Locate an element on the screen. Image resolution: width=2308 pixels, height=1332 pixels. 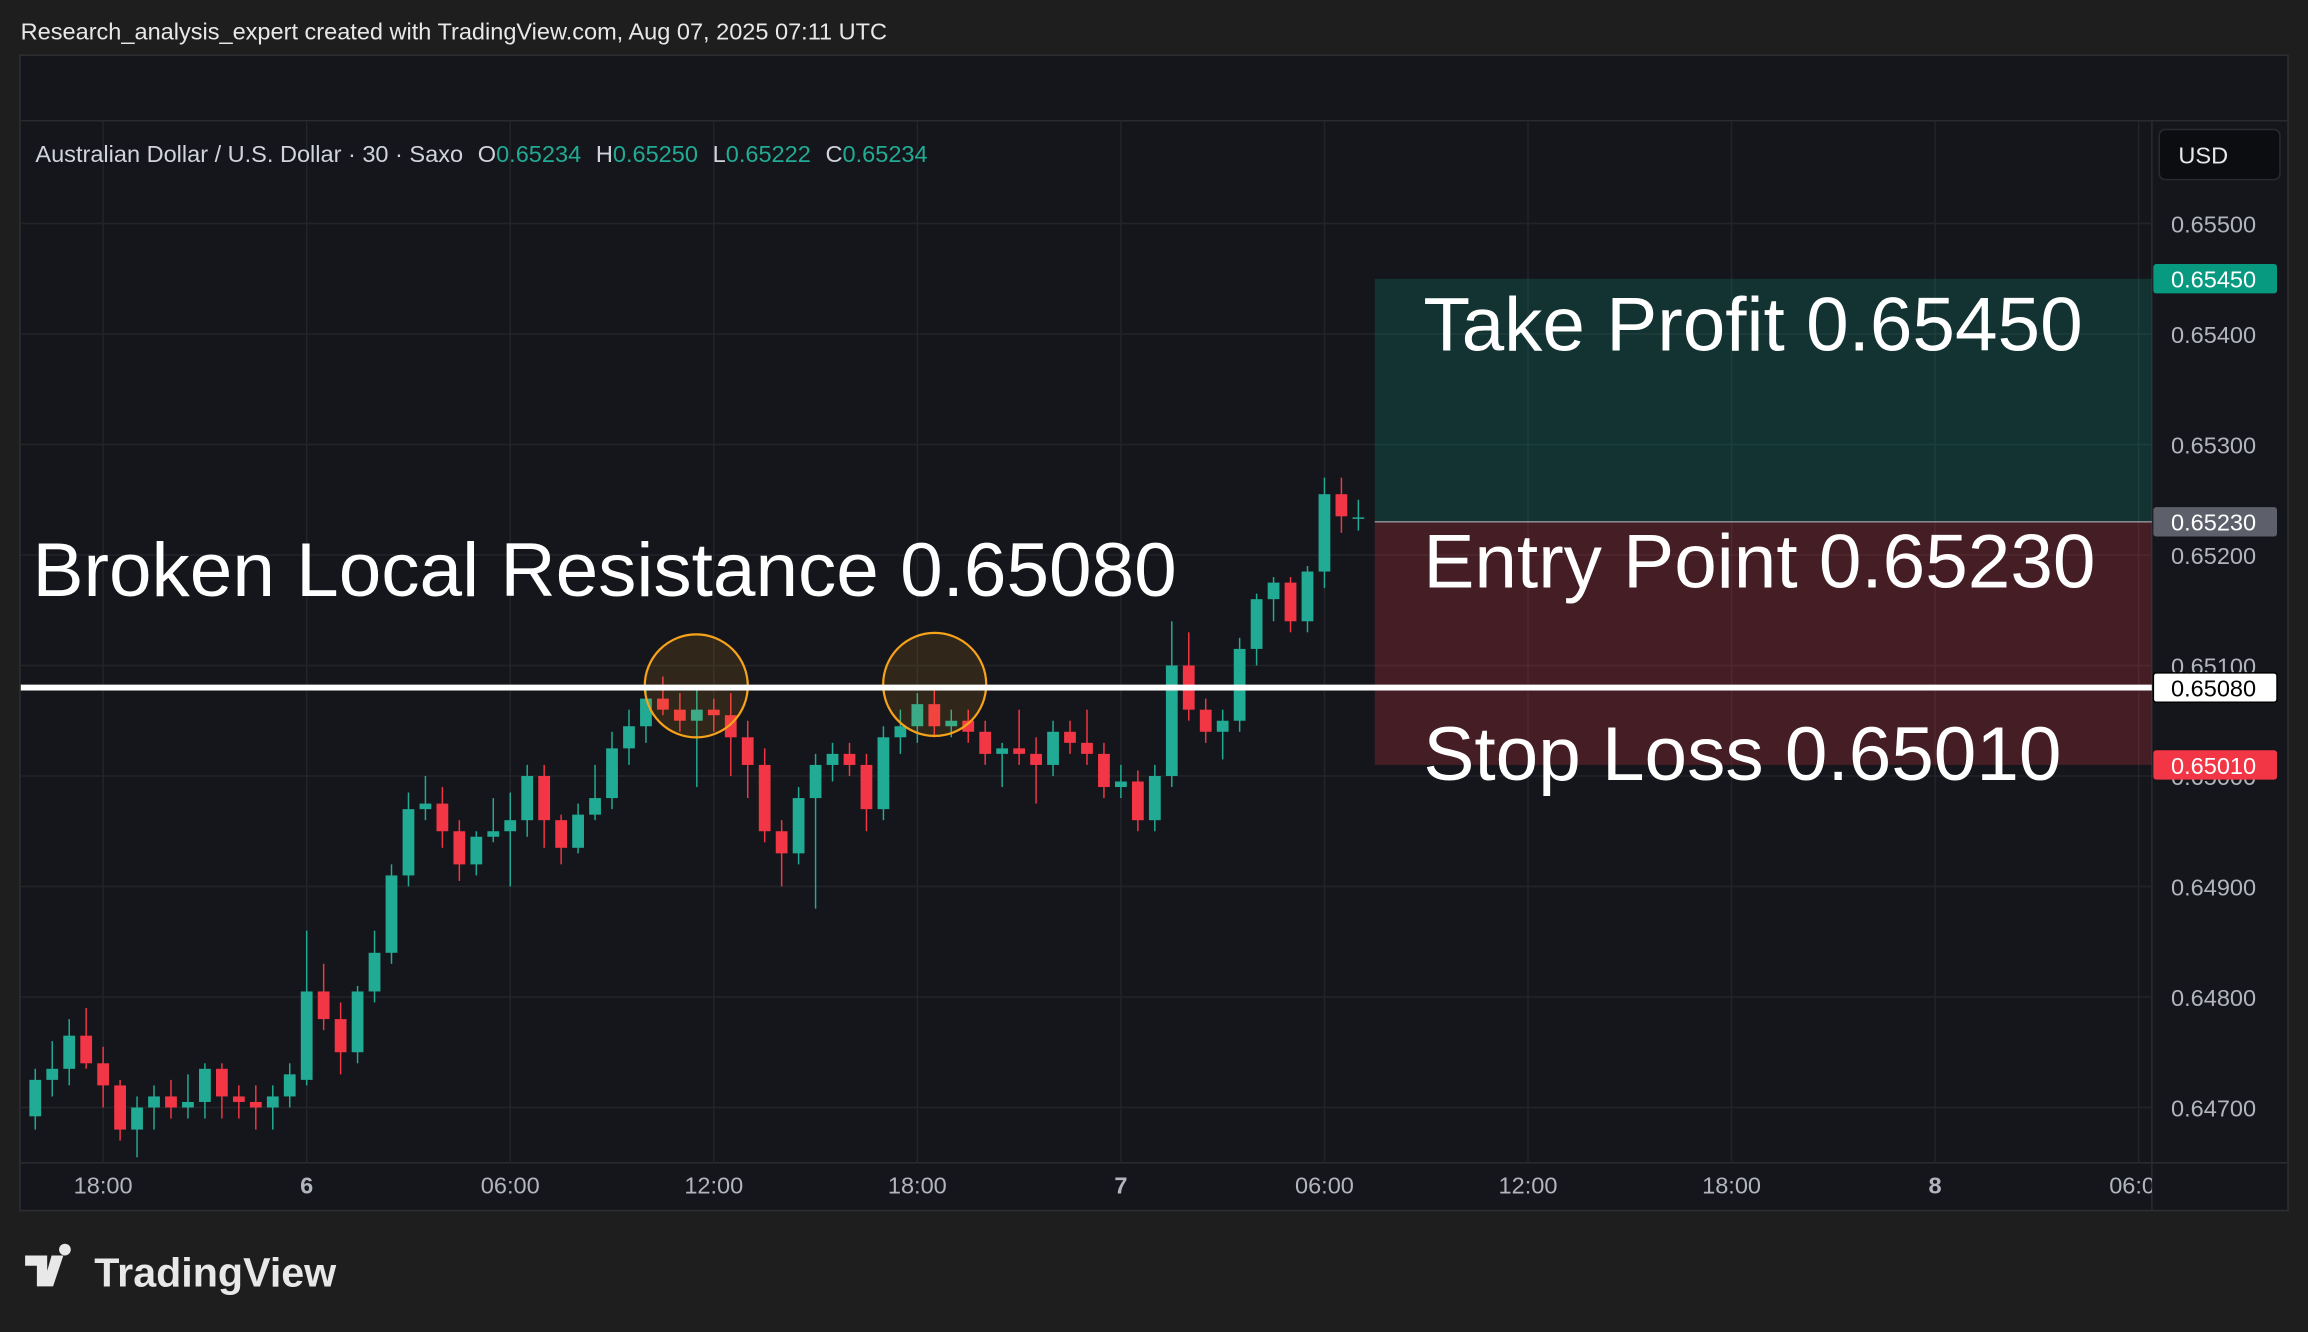
brand-name: TradingView is located at coordinates (215, 1272).